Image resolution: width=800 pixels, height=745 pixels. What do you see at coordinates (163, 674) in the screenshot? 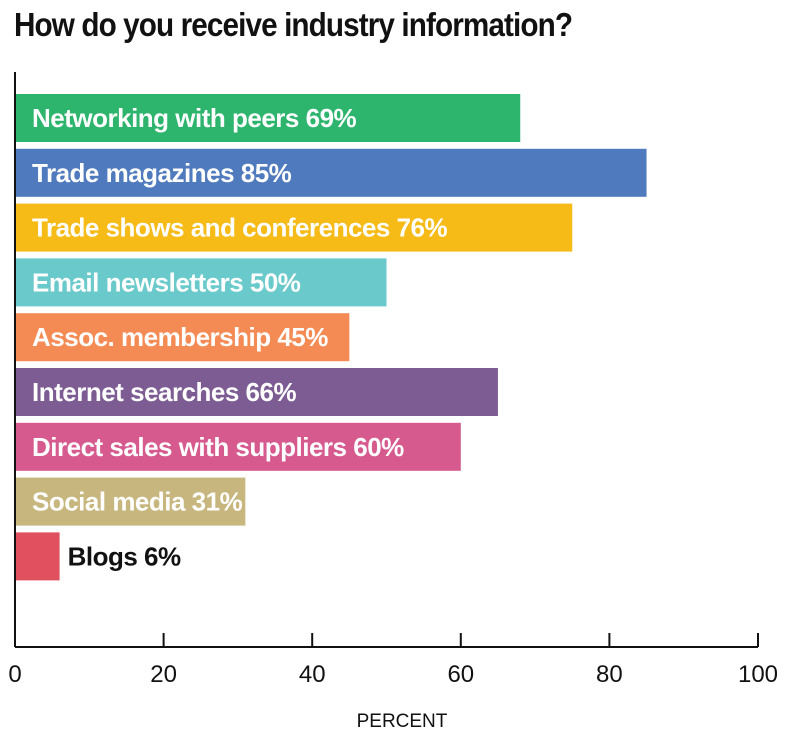
I see `x-tick-label: 20` at bounding box center [163, 674].